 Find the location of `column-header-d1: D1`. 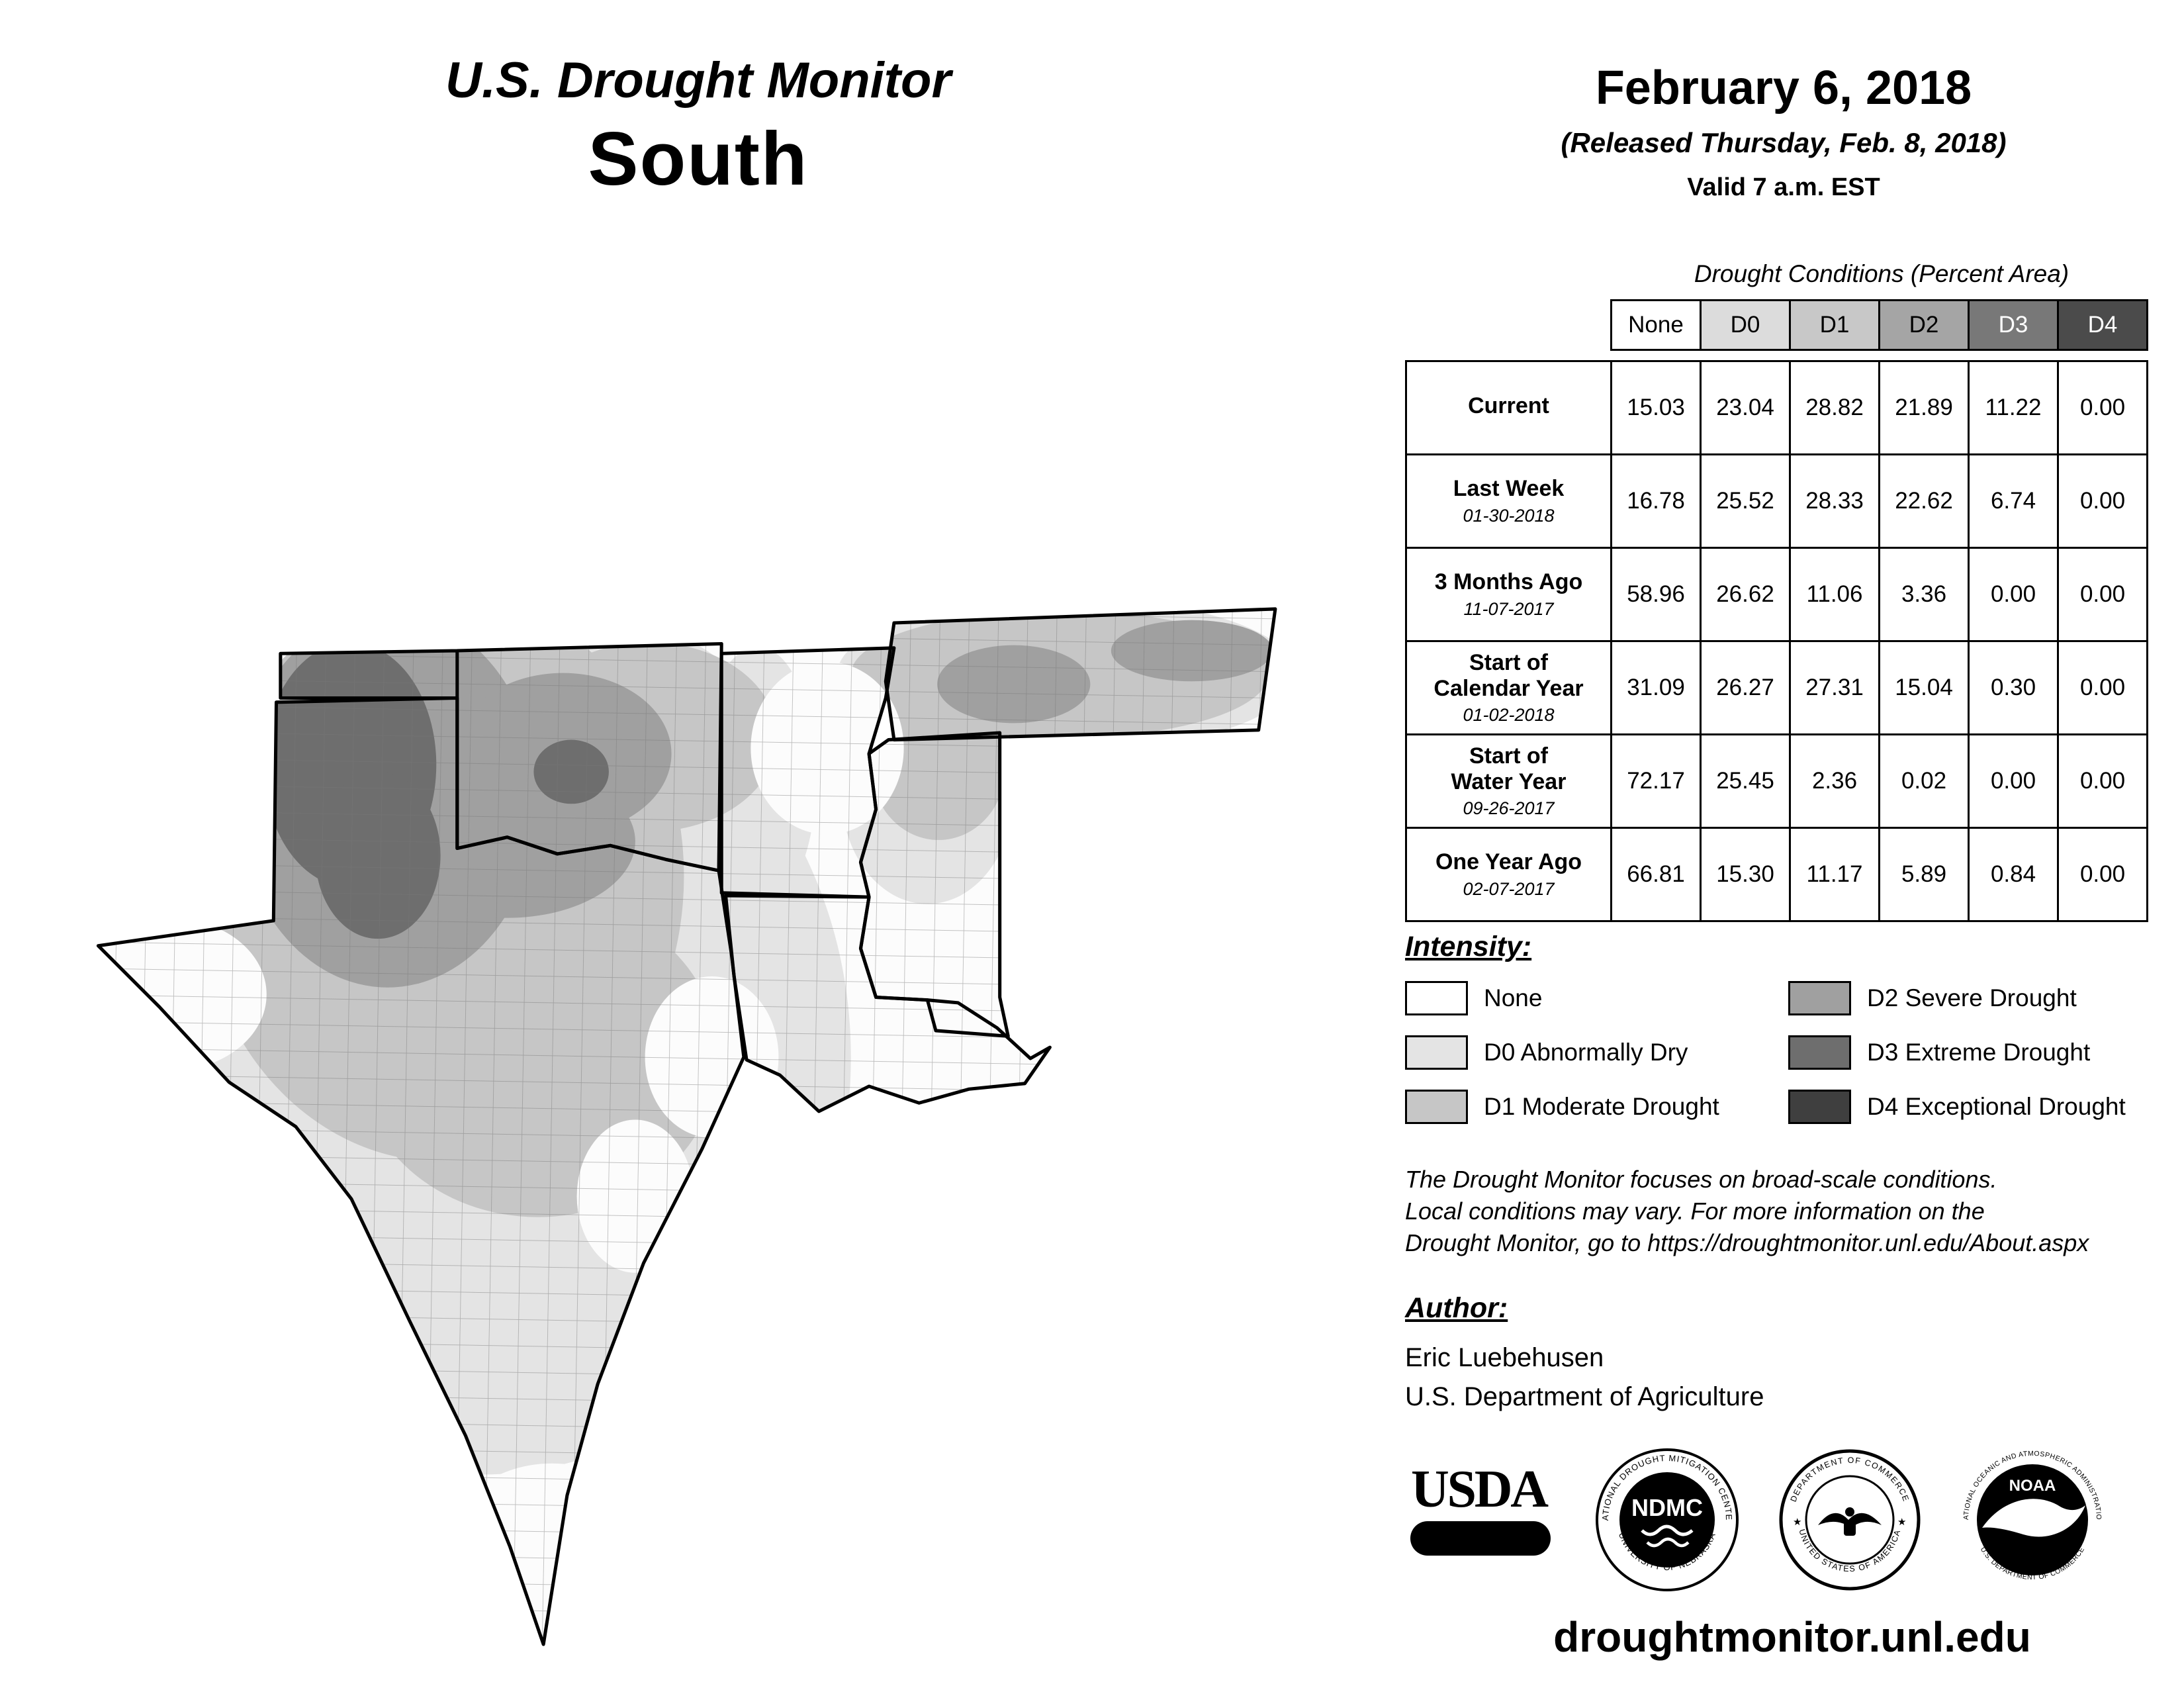

column-header-d1: D1 is located at coordinates (1834, 325).